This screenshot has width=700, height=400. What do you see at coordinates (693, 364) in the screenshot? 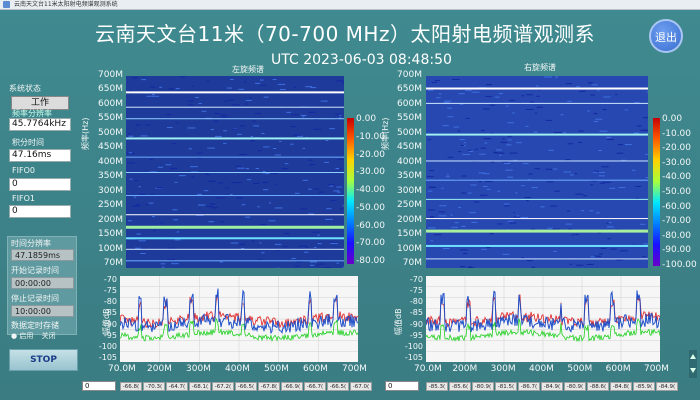
I see `scroll-control` at bounding box center [693, 364].